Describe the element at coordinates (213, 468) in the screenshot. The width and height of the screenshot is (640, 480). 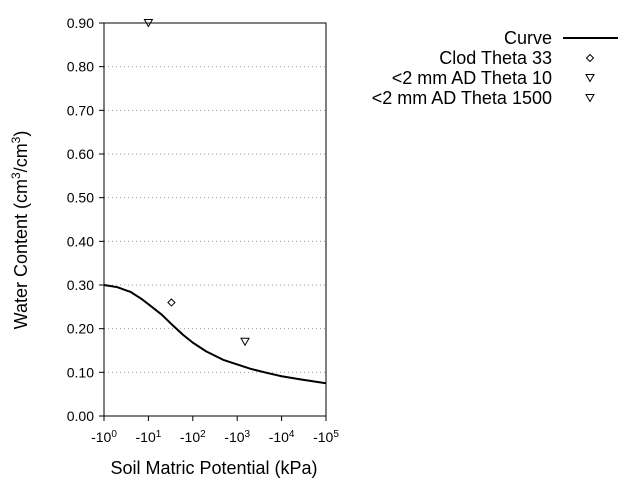
I see `x-axis-title: Soil Matric Potential (kPa)` at that location.